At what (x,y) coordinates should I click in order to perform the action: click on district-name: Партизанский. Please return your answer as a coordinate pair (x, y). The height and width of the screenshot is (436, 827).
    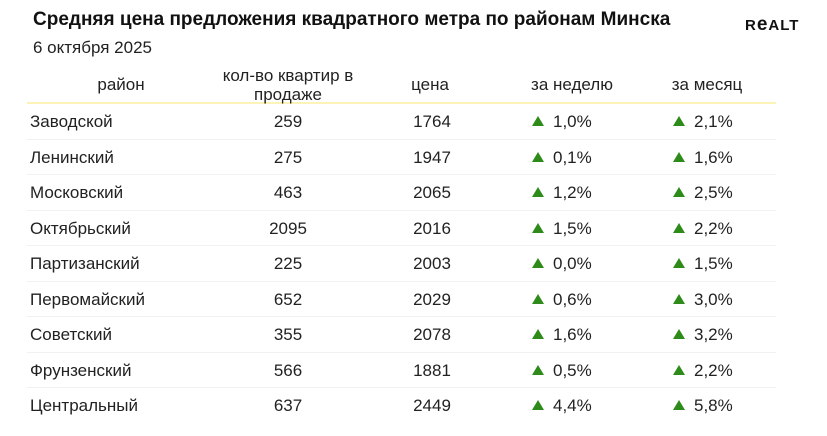
    Looking at the image, I should click on (85, 263).